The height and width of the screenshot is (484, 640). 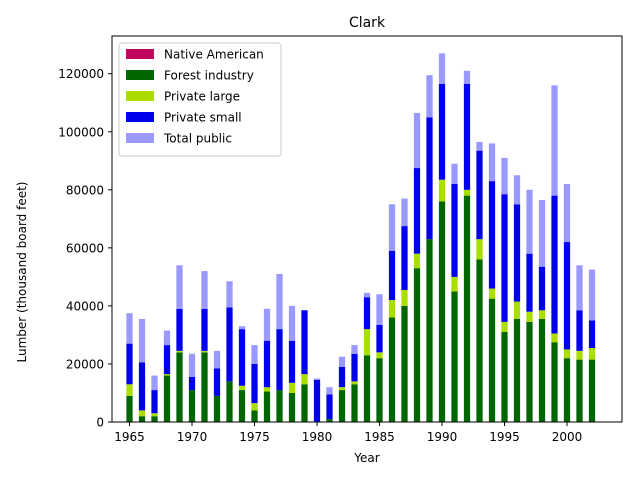 I want to click on bar-private-small-1980, so click(x=317, y=401).